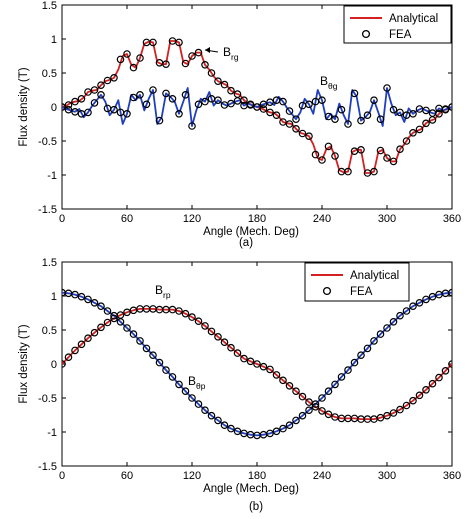 The height and width of the screenshot is (519, 474). I want to click on series-line-Bg, so click(257, 107).